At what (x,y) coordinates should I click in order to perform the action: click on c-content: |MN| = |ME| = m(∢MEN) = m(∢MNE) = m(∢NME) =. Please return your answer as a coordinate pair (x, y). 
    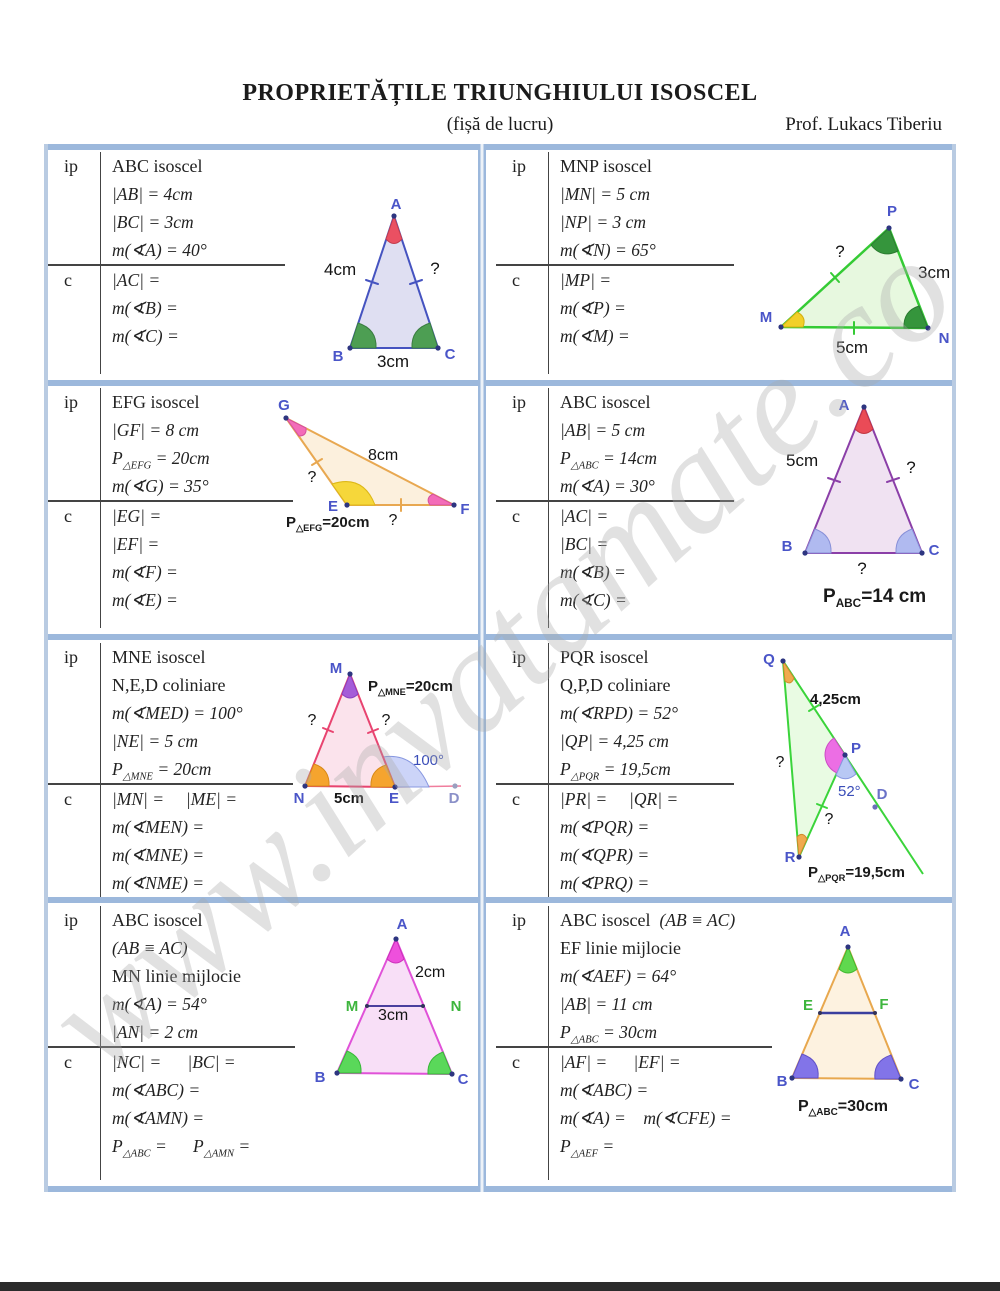
    Looking at the image, I should click on (229, 840).